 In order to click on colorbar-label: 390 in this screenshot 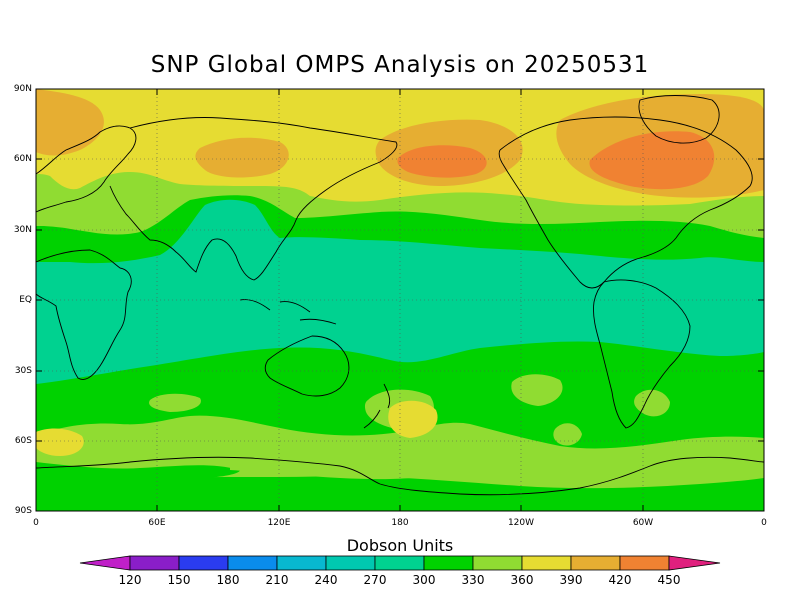, I will do `click(571, 580)`.